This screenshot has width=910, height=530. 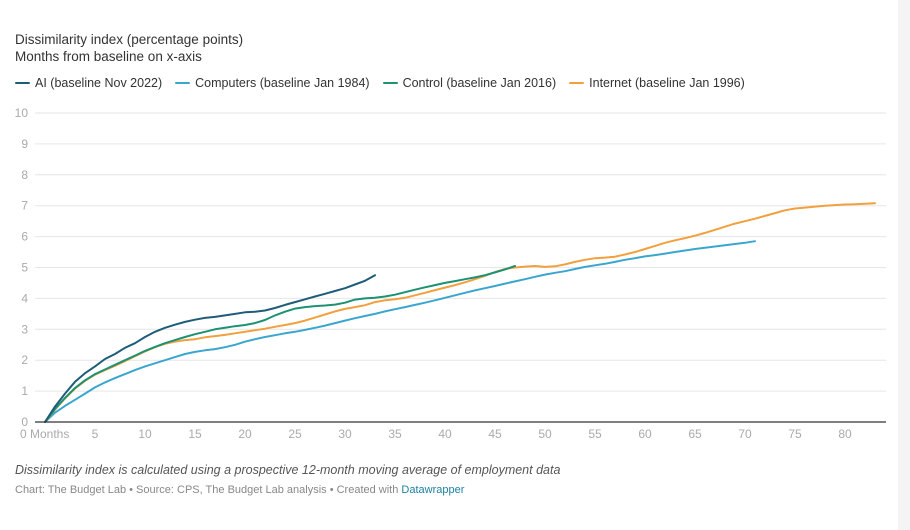 What do you see at coordinates (22, 83) in the screenshot?
I see `legend-swatch-ai` at bounding box center [22, 83].